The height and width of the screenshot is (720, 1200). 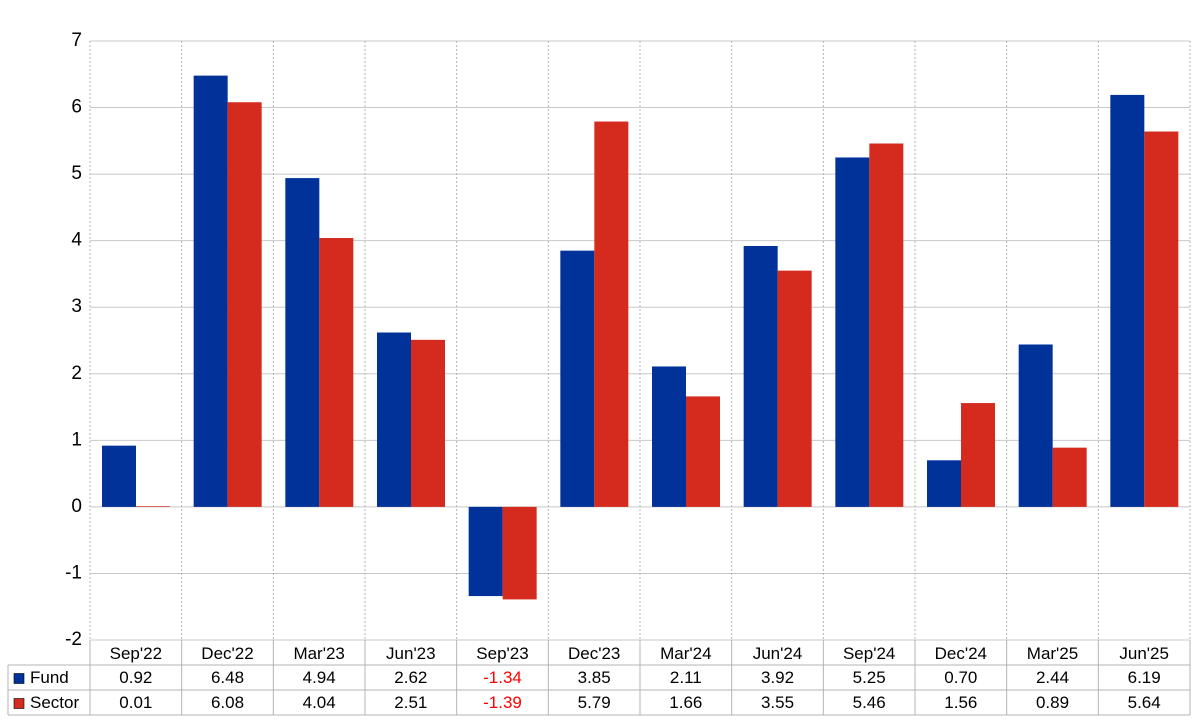 What do you see at coordinates (76, 506) in the screenshot?
I see `y-tick-label: 0` at bounding box center [76, 506].